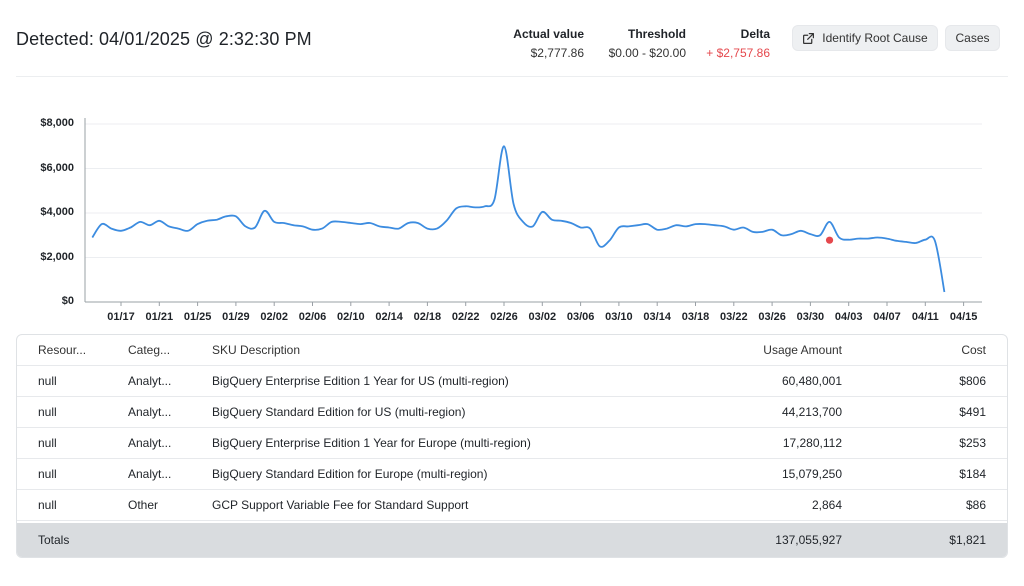 The height and width of the screenshot is (586, 1024). Describe the element at coordinates (887, 317) in the screenshot. I see `x-tick-label: 04/07` at that location.